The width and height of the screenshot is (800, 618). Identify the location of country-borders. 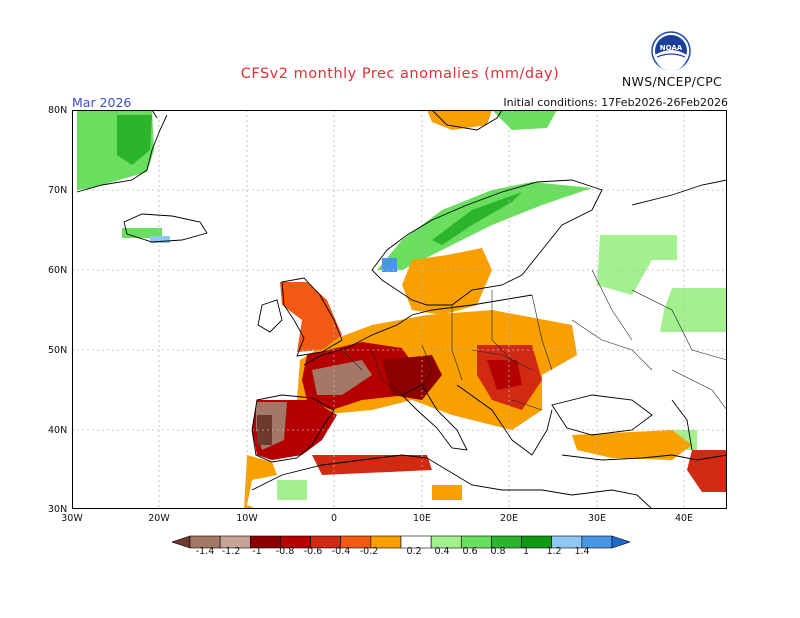
(534, 340).